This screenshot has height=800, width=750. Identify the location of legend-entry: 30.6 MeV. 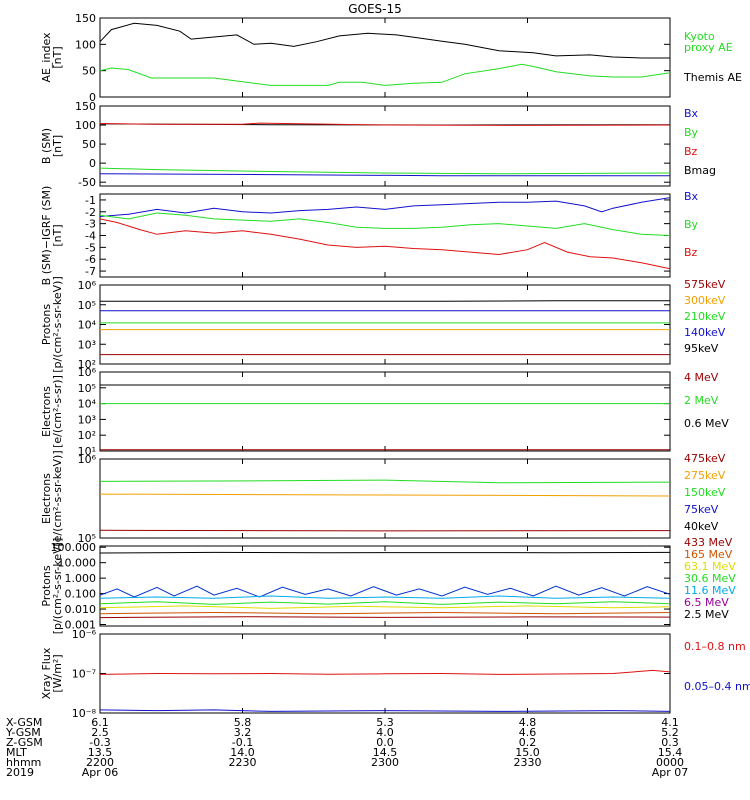
(710, 578).